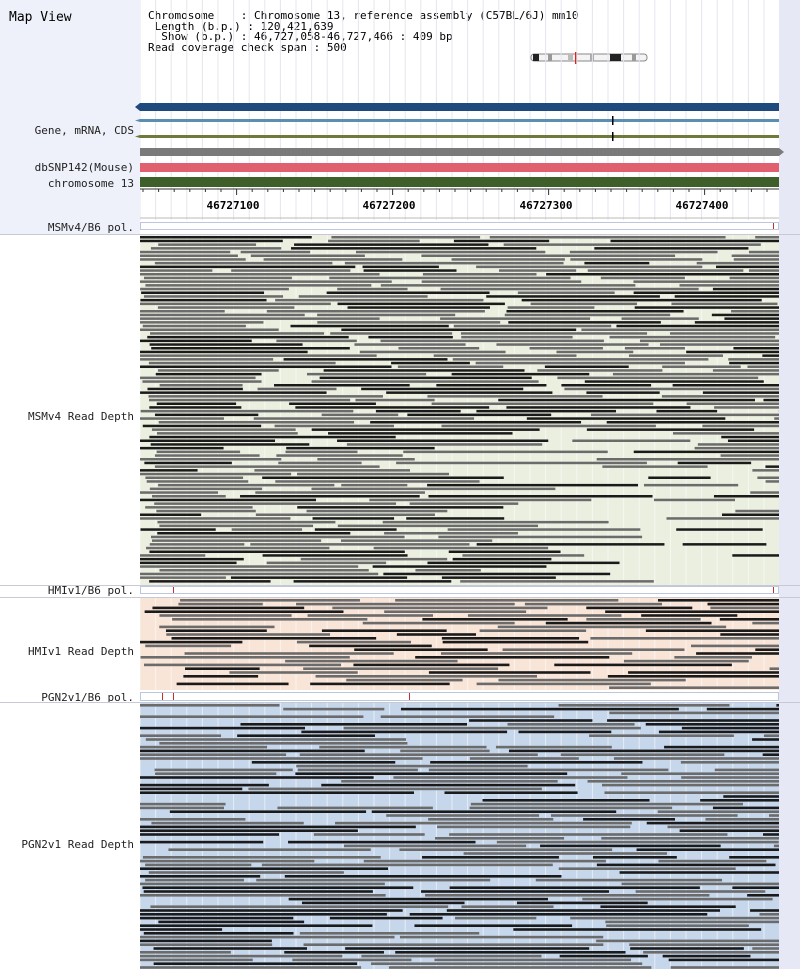 This screenshot has width=800, height=969. I want to click on ideogram-position-marker, so click(576, 58).